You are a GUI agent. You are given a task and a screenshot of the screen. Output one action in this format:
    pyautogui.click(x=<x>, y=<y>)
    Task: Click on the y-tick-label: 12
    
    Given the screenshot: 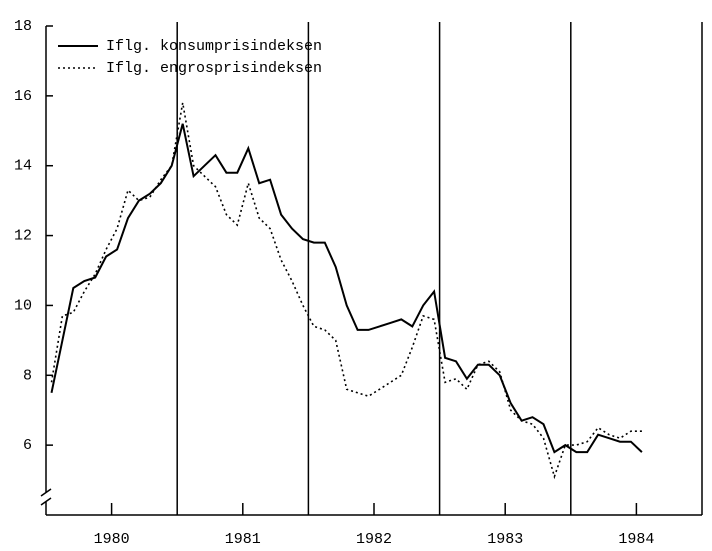 What is the action you would take?
    pyautogui.click(x=23, y=236)
    